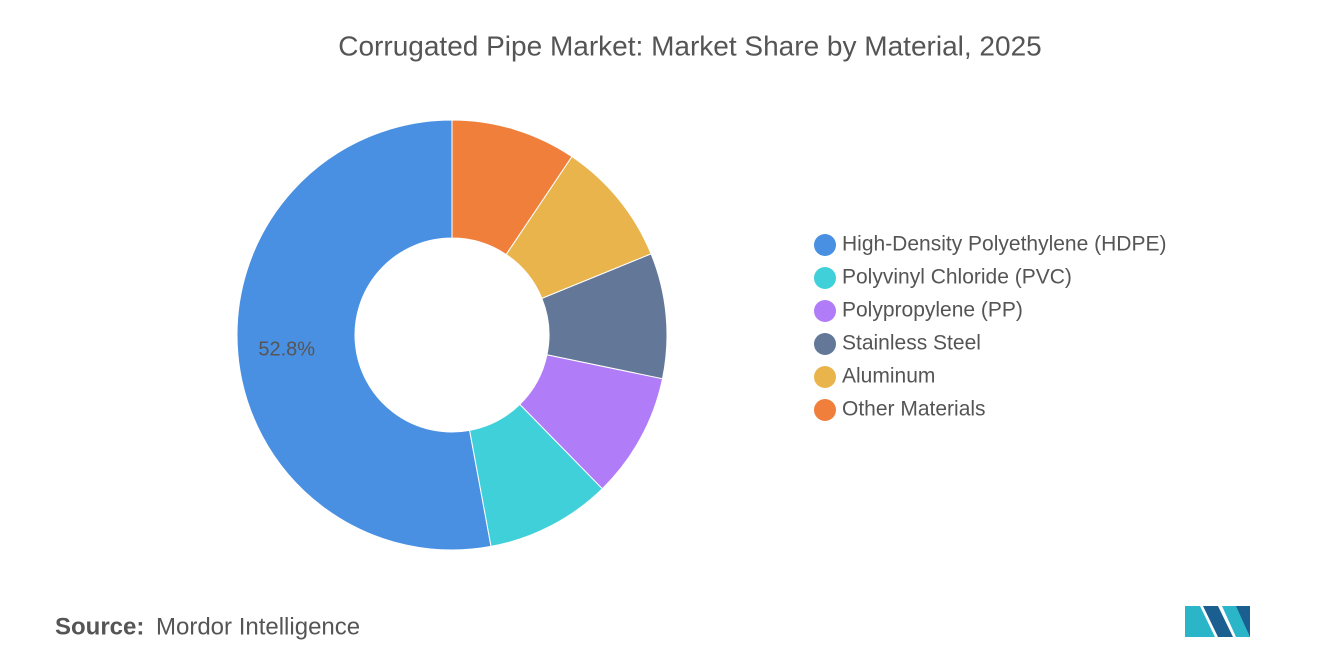  What do you see at coordinates (888, 376) in the screenshot?
I see `legend-label: Aluminum` at bounding box center [888, 376].